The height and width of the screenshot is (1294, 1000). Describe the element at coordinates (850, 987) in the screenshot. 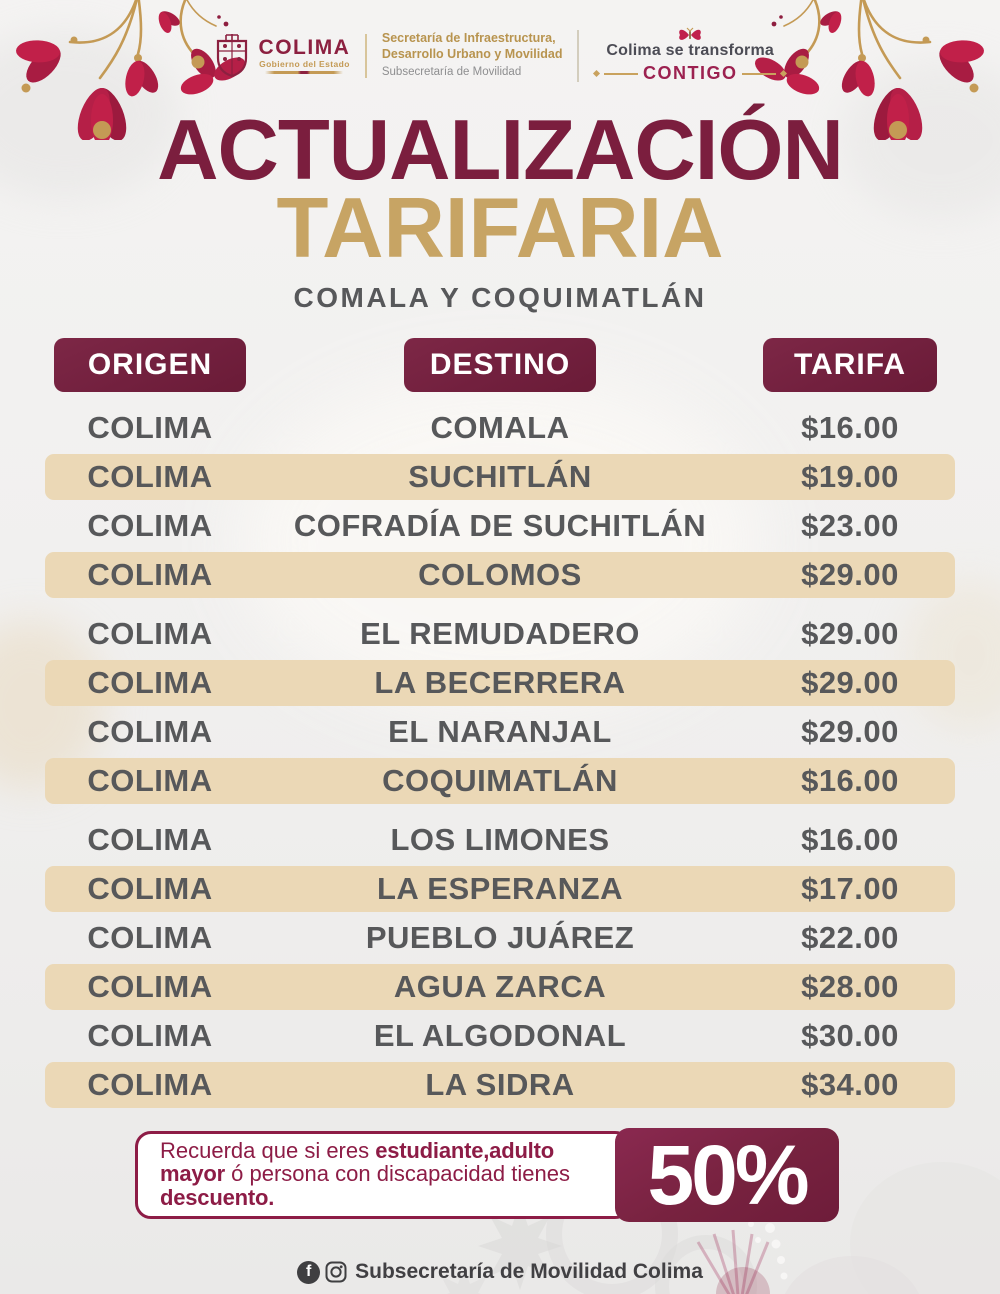

I see `cell-tarifa: $28.00` at that location.